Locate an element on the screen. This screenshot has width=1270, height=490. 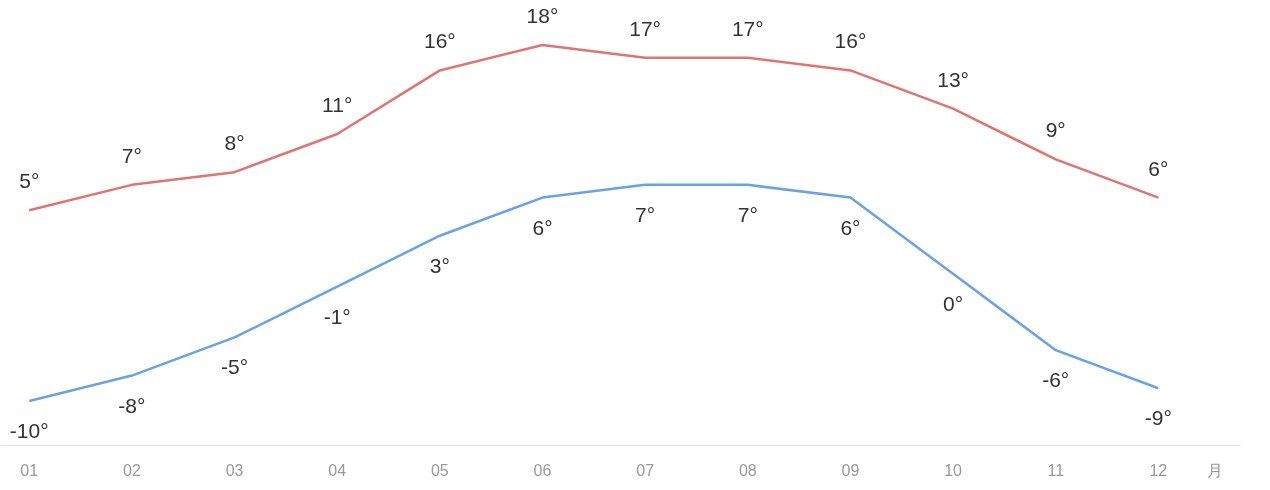
data-label: -6° is located at coordinates (1056, 380).